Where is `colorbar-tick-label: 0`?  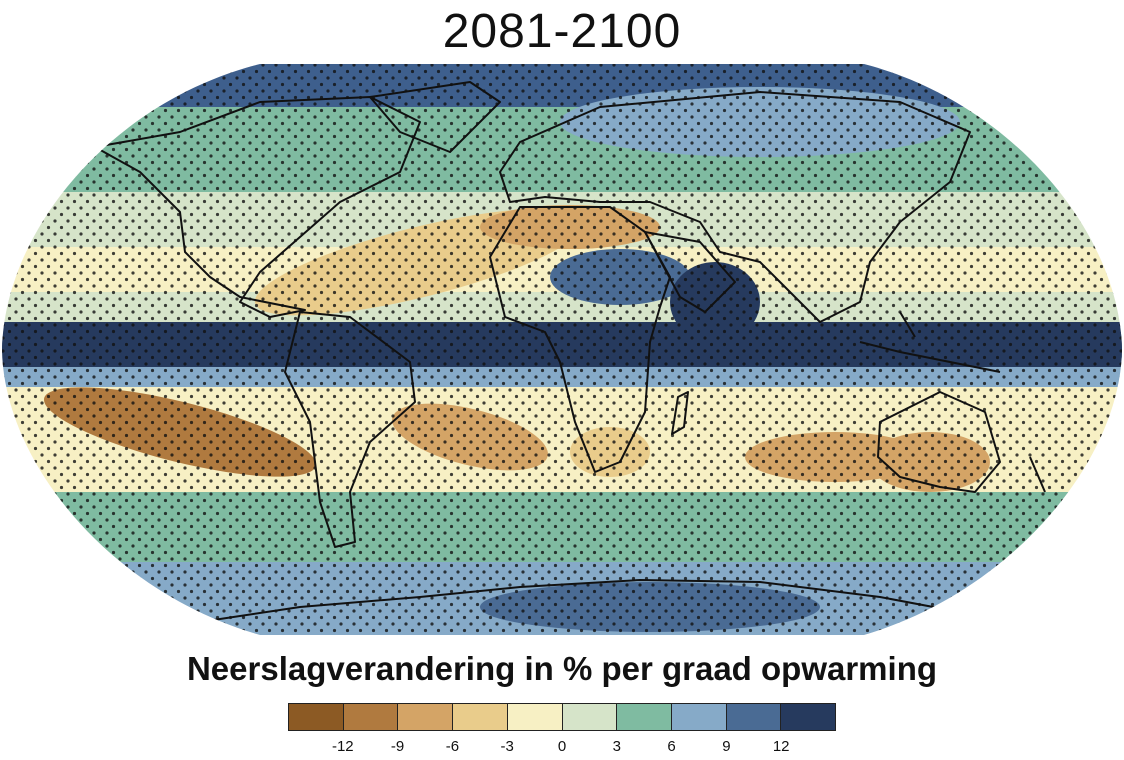 colorbar-tick-label: 0 is located at coordinates (562, 746).